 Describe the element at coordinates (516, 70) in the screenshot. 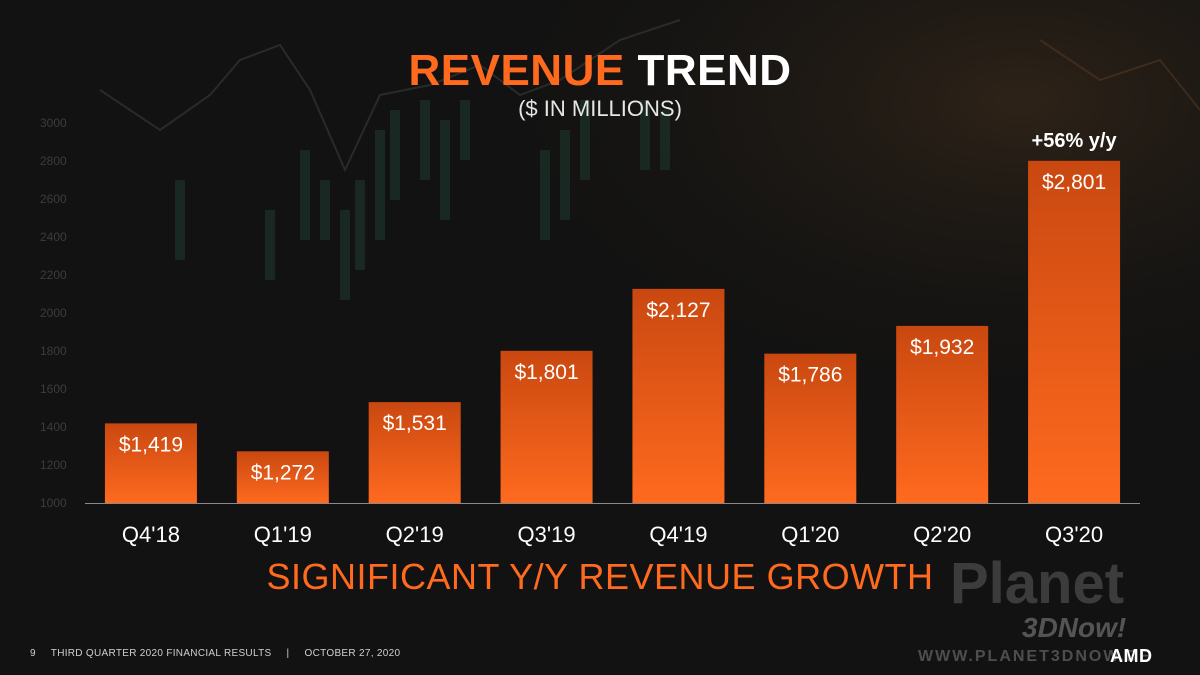

I see `title-highlight: REVENUE` at that location.